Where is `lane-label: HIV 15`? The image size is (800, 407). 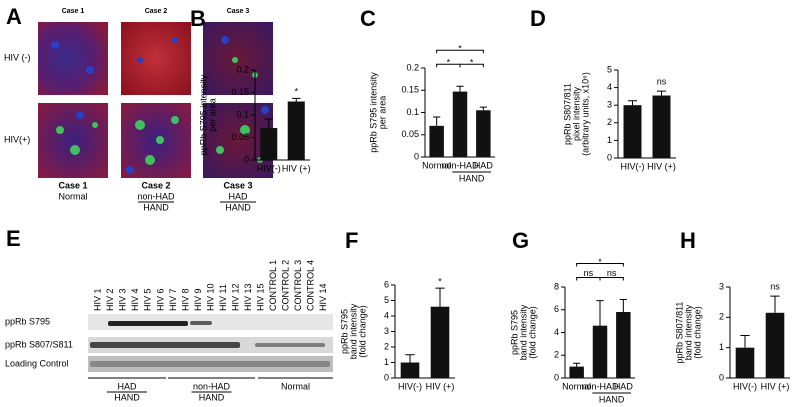 lane-label: HIV 15 is located at coordinates (260, 297).